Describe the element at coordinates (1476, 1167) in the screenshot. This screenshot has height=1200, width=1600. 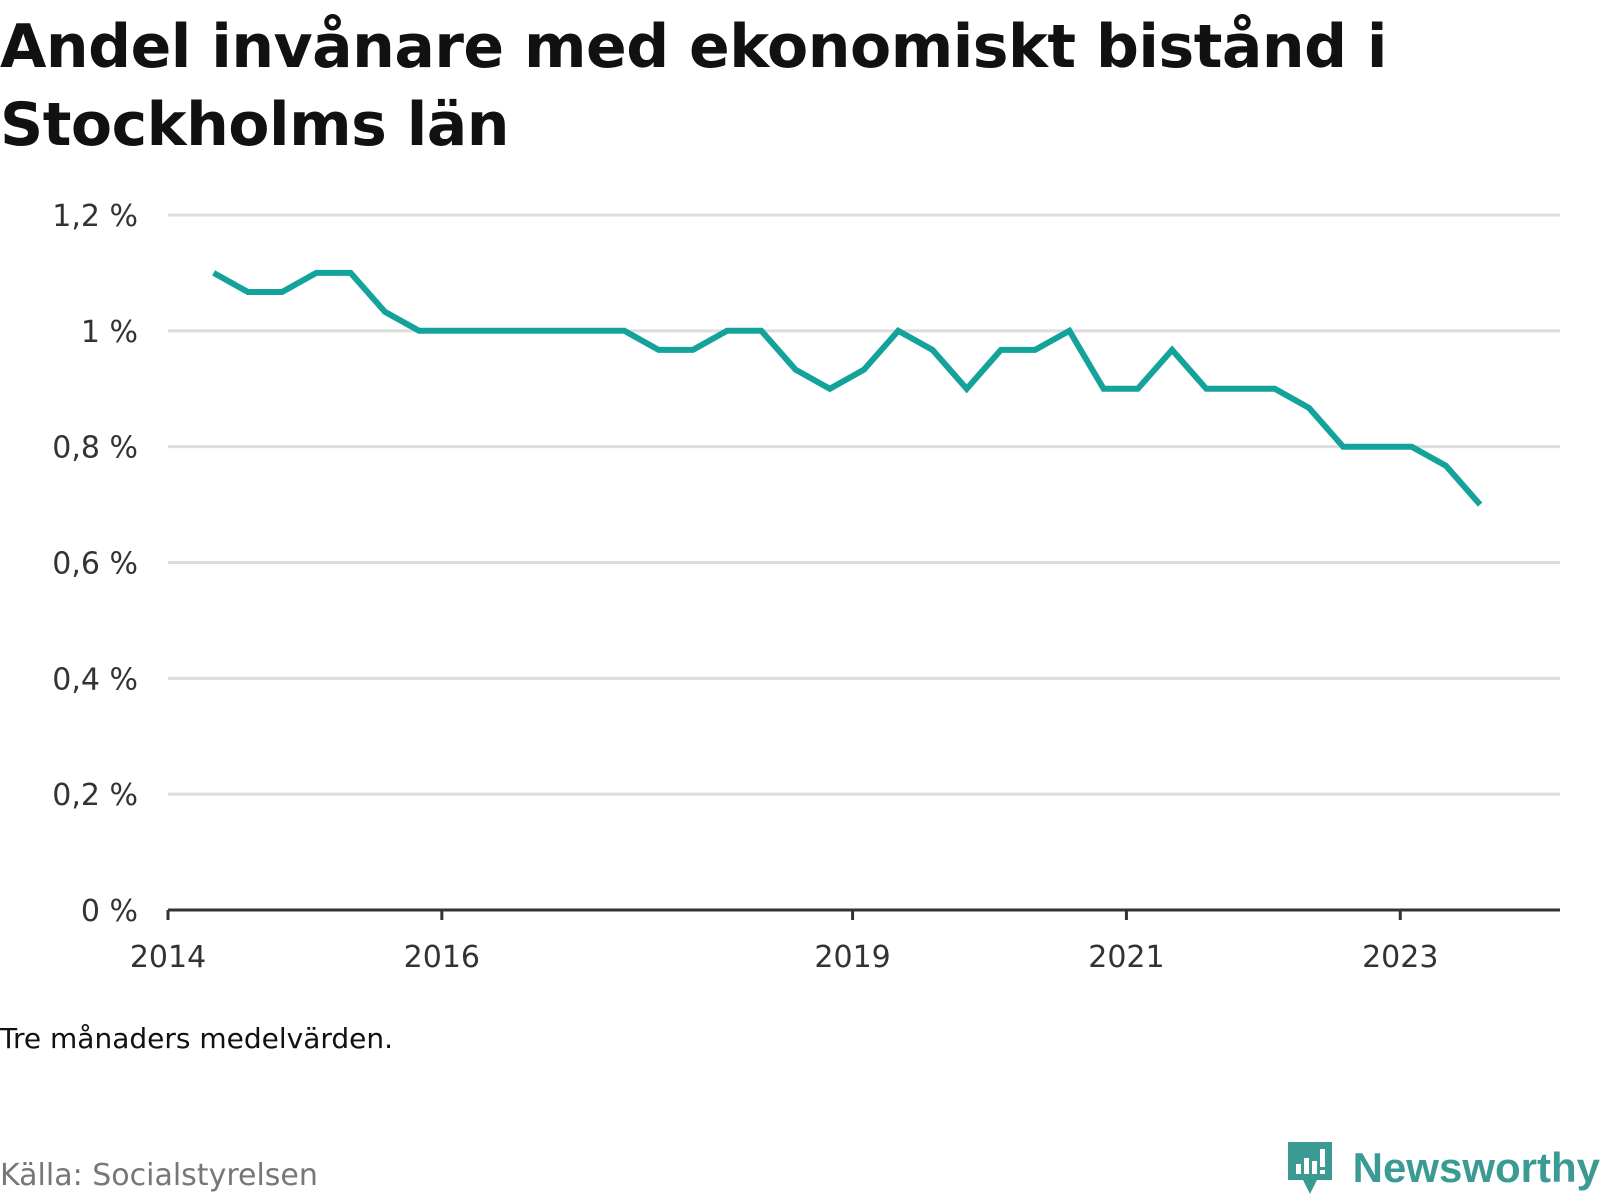
I see `brand-name: Newsworthy` at that location.